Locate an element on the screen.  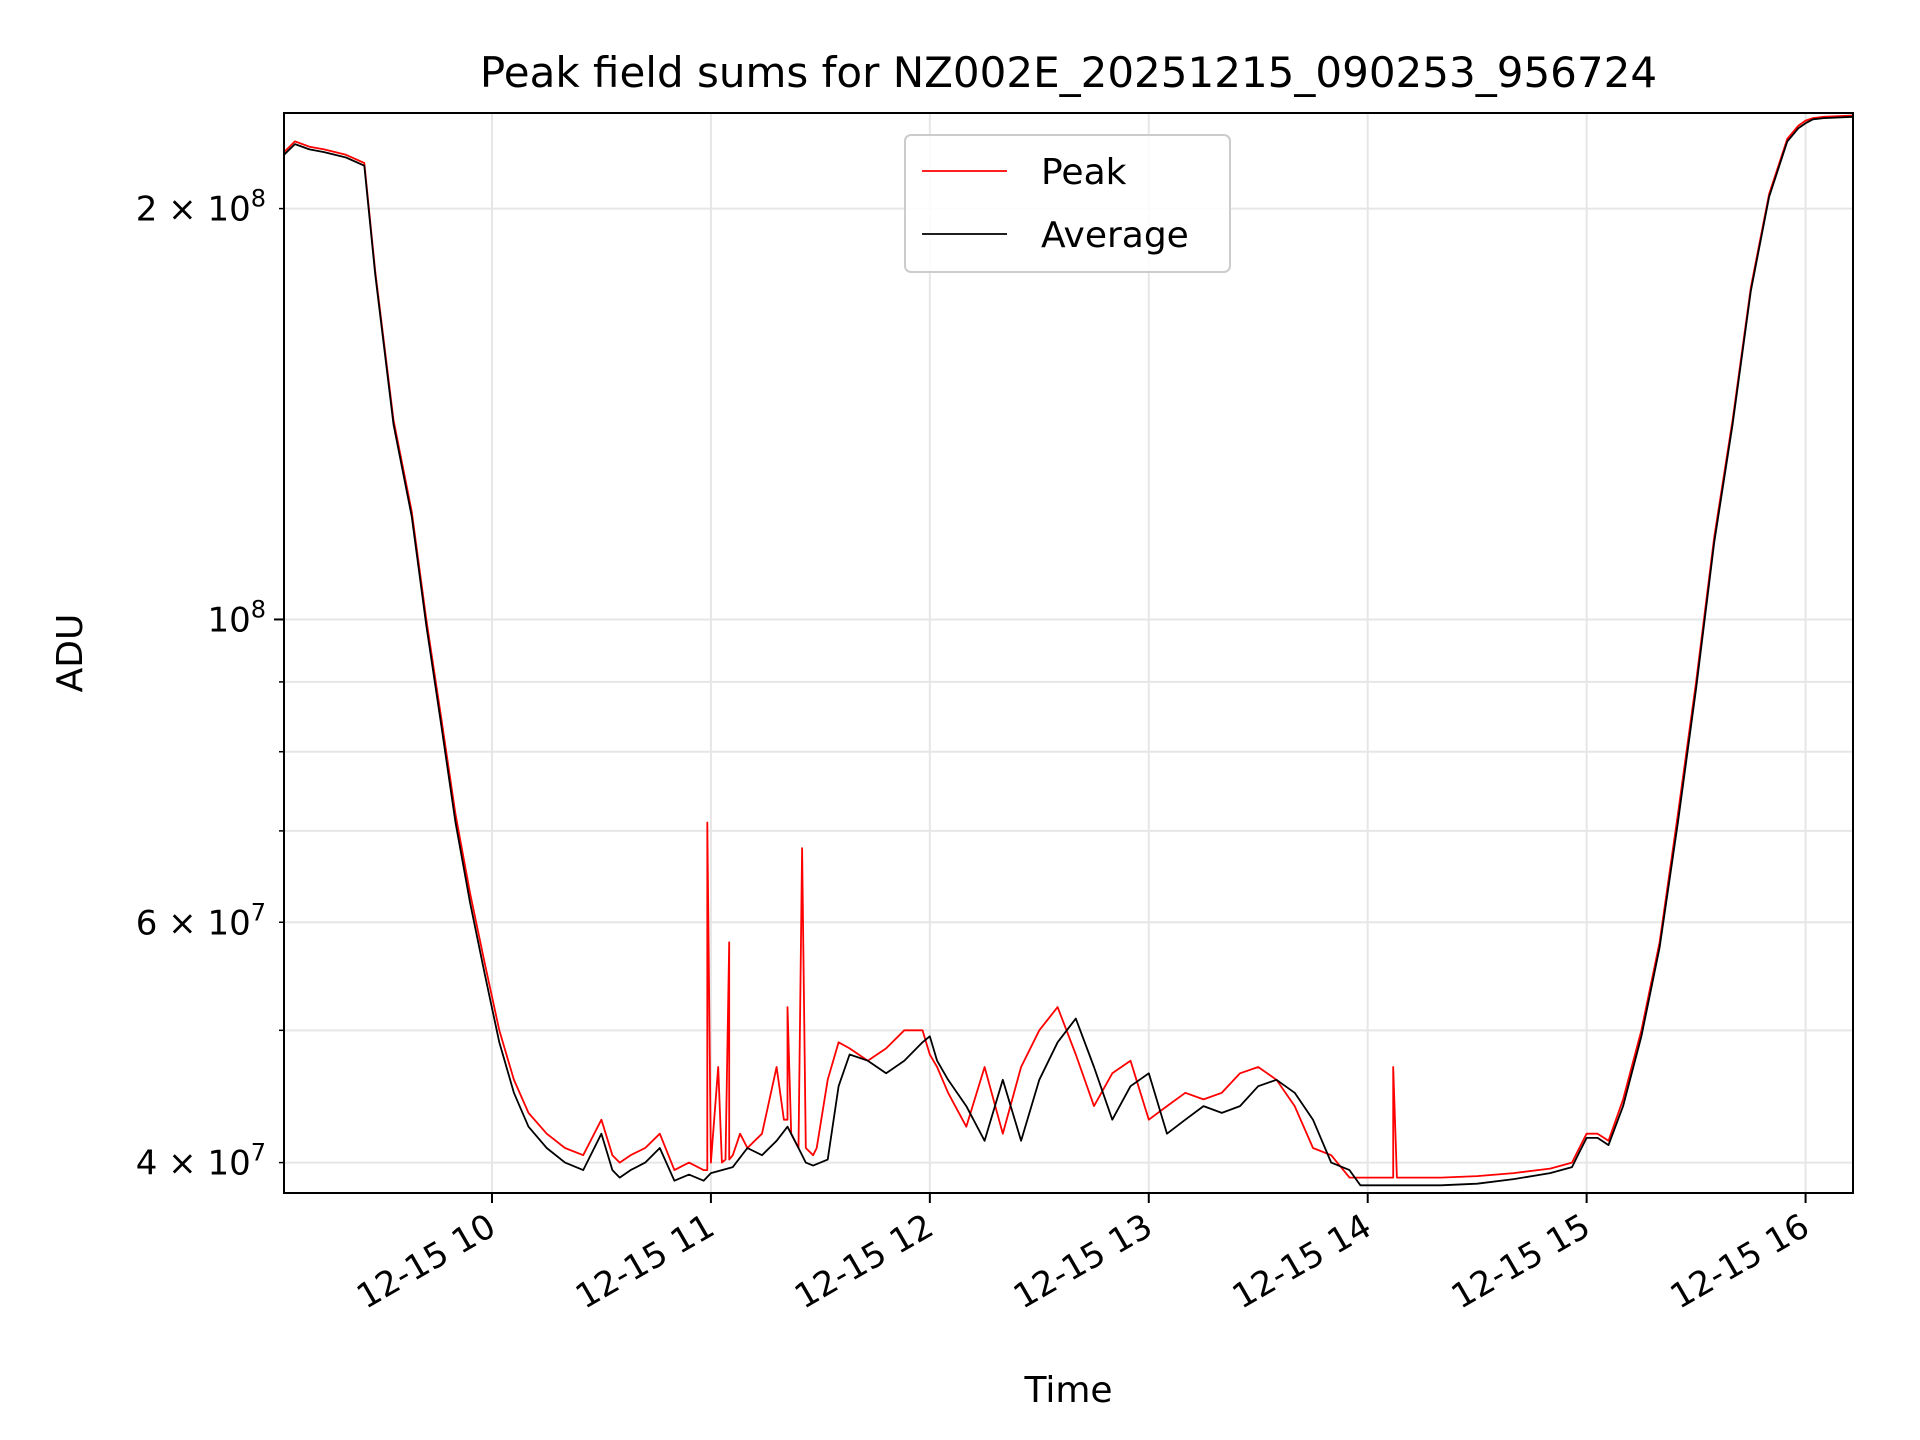
y-axis-label: ADU is located at coordinates (70, 653).